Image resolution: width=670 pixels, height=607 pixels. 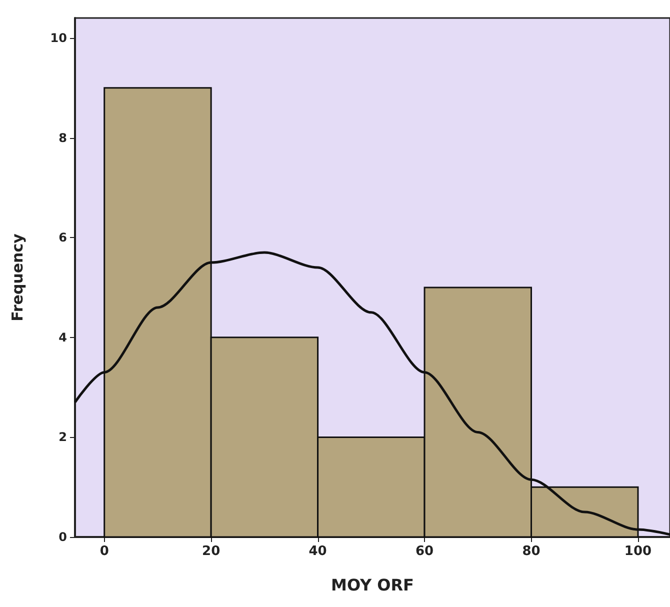 I want to click on y-tick-label: 2, so click(x=62, y=437).